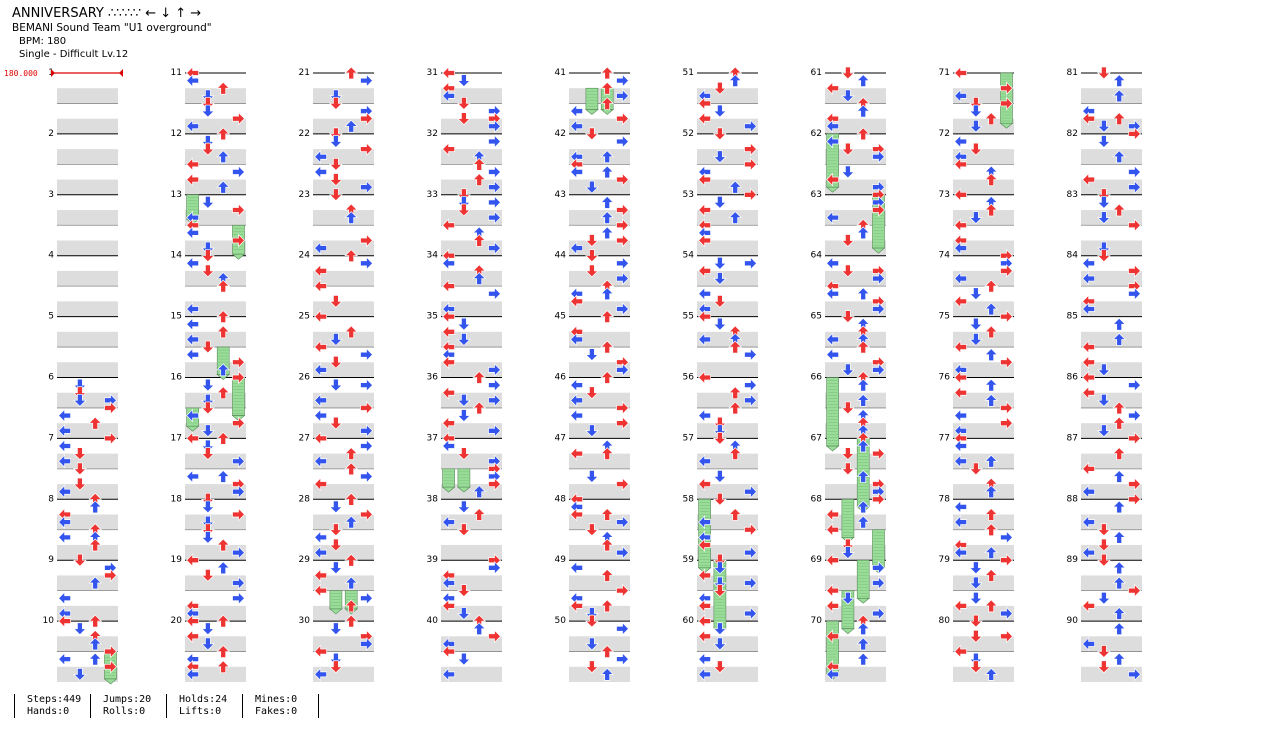 The width and height of the screenshot is (1280, 730). I want to click on song-artist: BEMANI Sound Team "U1 overground", so click(112, 28).